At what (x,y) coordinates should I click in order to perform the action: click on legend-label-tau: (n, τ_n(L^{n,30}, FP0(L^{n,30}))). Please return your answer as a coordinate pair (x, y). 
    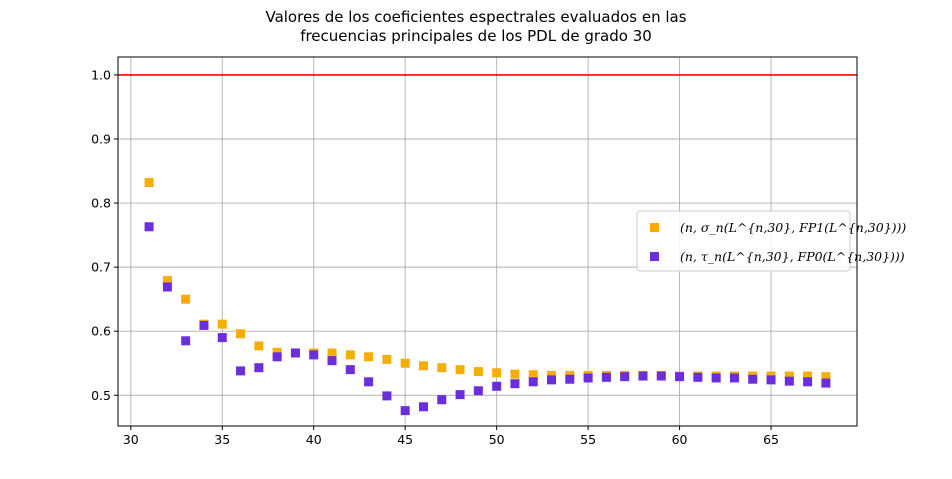
    Looking at the image, I should click on (792, 256).